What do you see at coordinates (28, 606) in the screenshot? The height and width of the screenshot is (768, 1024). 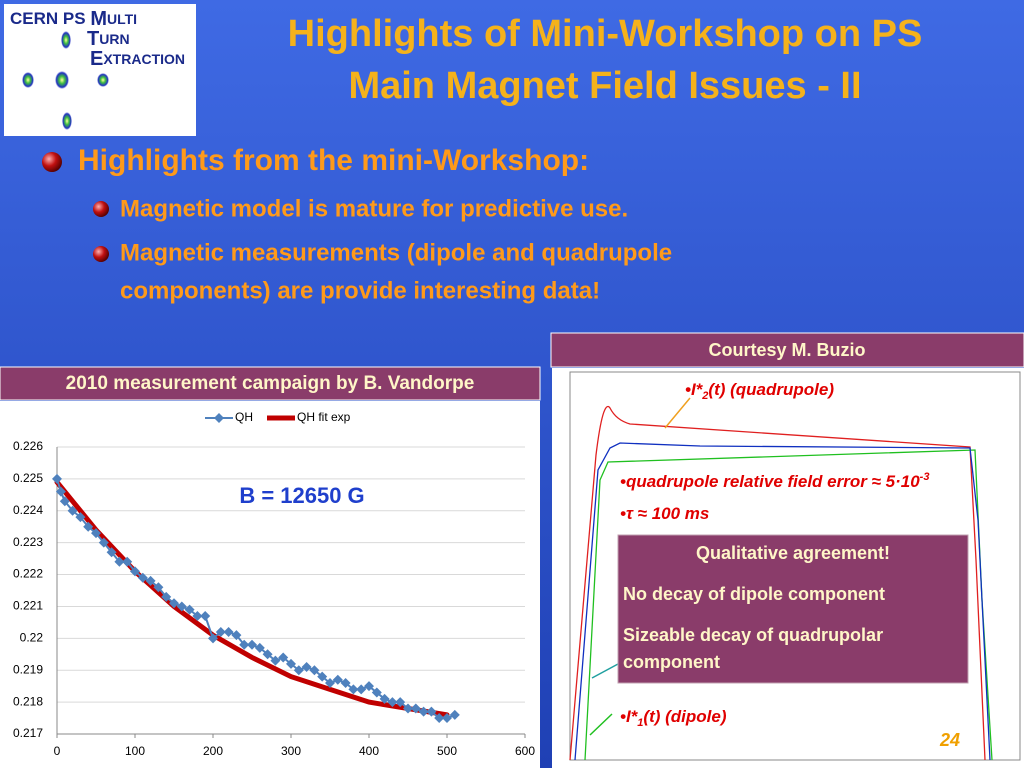 I see `y-tick-label: 0.221` at bounding box center [28, 606].